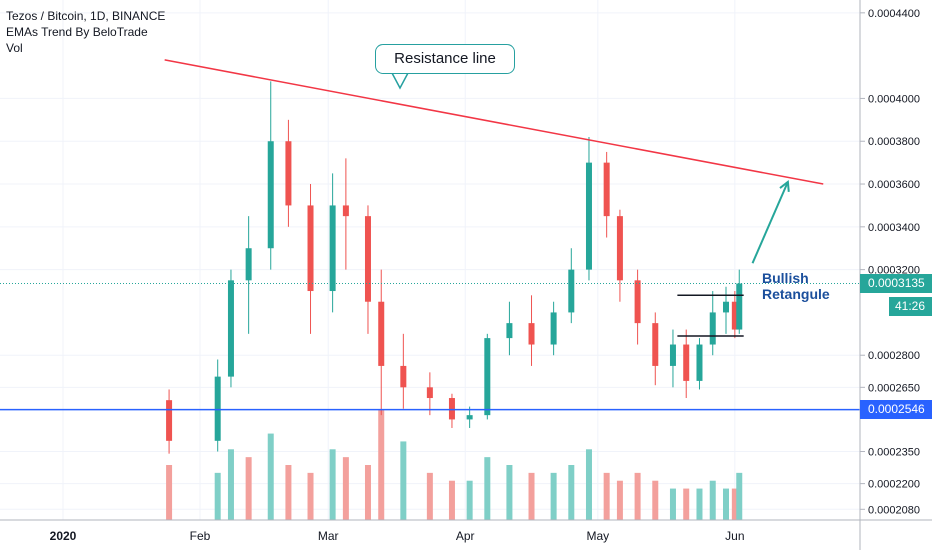  Describe the element at coordinates (894, 388) in the screenshot. I see `price-axis-label: 0.0002650` at that location.